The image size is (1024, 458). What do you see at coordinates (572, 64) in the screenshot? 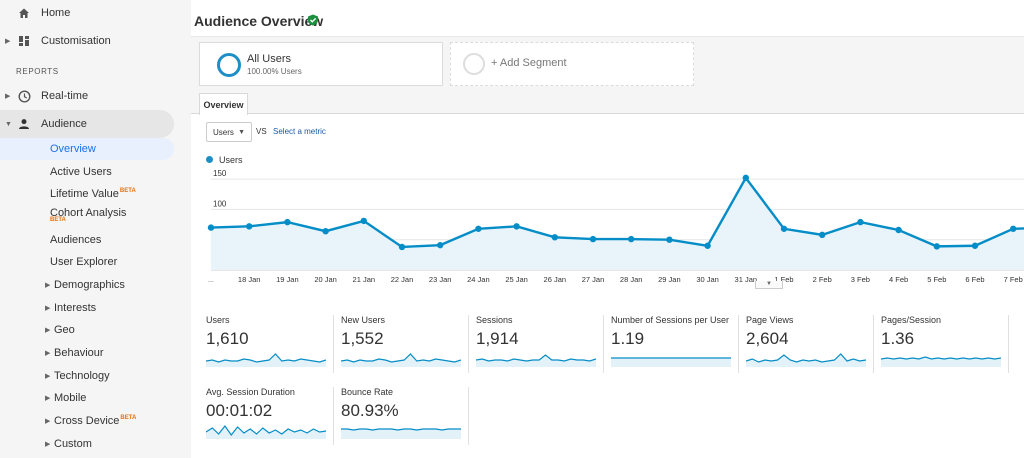
I see `add-segment-button: + Add Segment` at bounding box center [572, 64].